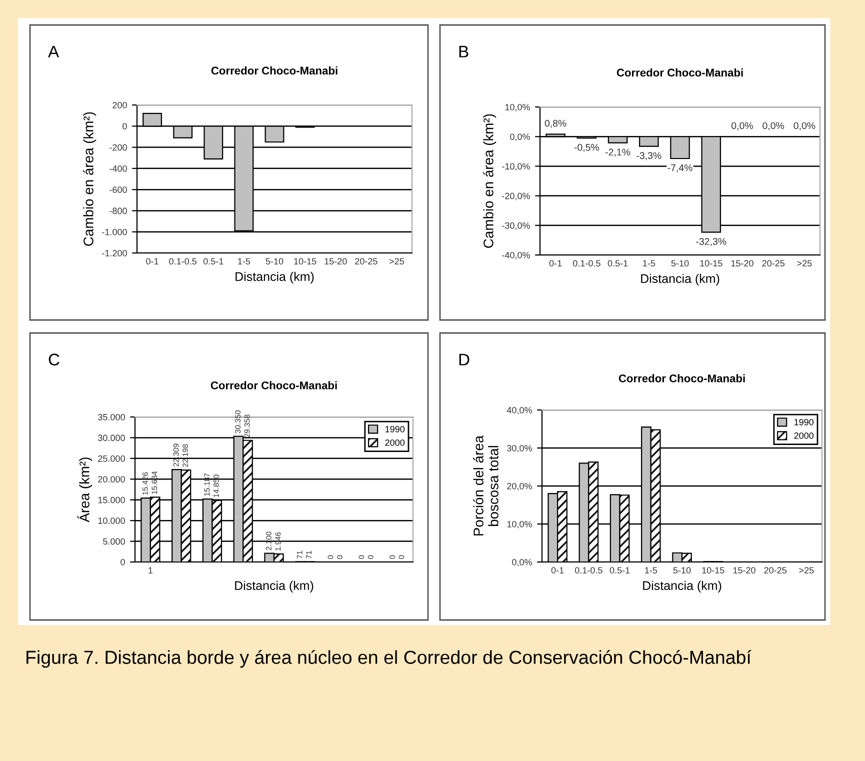 This screenshot has height=761, width=865. I want to click on y-axis-title: Área (km²), so click(84, 490).